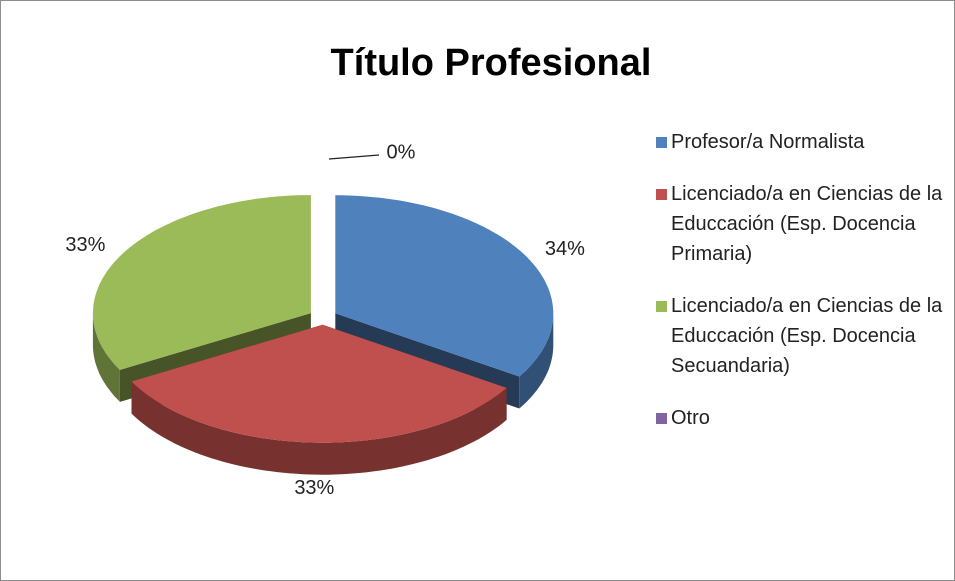 The width and height of the screenshot is (955, 581). I want to click on chart-title: Título Profesional, so click(491, 63).